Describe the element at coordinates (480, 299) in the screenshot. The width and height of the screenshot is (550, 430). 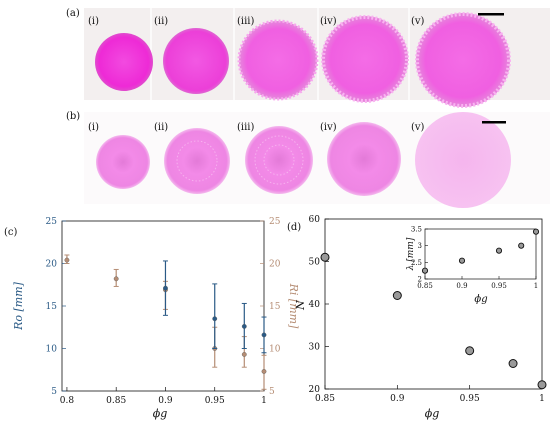
I see `panel-d-inset-xlabel: ϕg` at that location.